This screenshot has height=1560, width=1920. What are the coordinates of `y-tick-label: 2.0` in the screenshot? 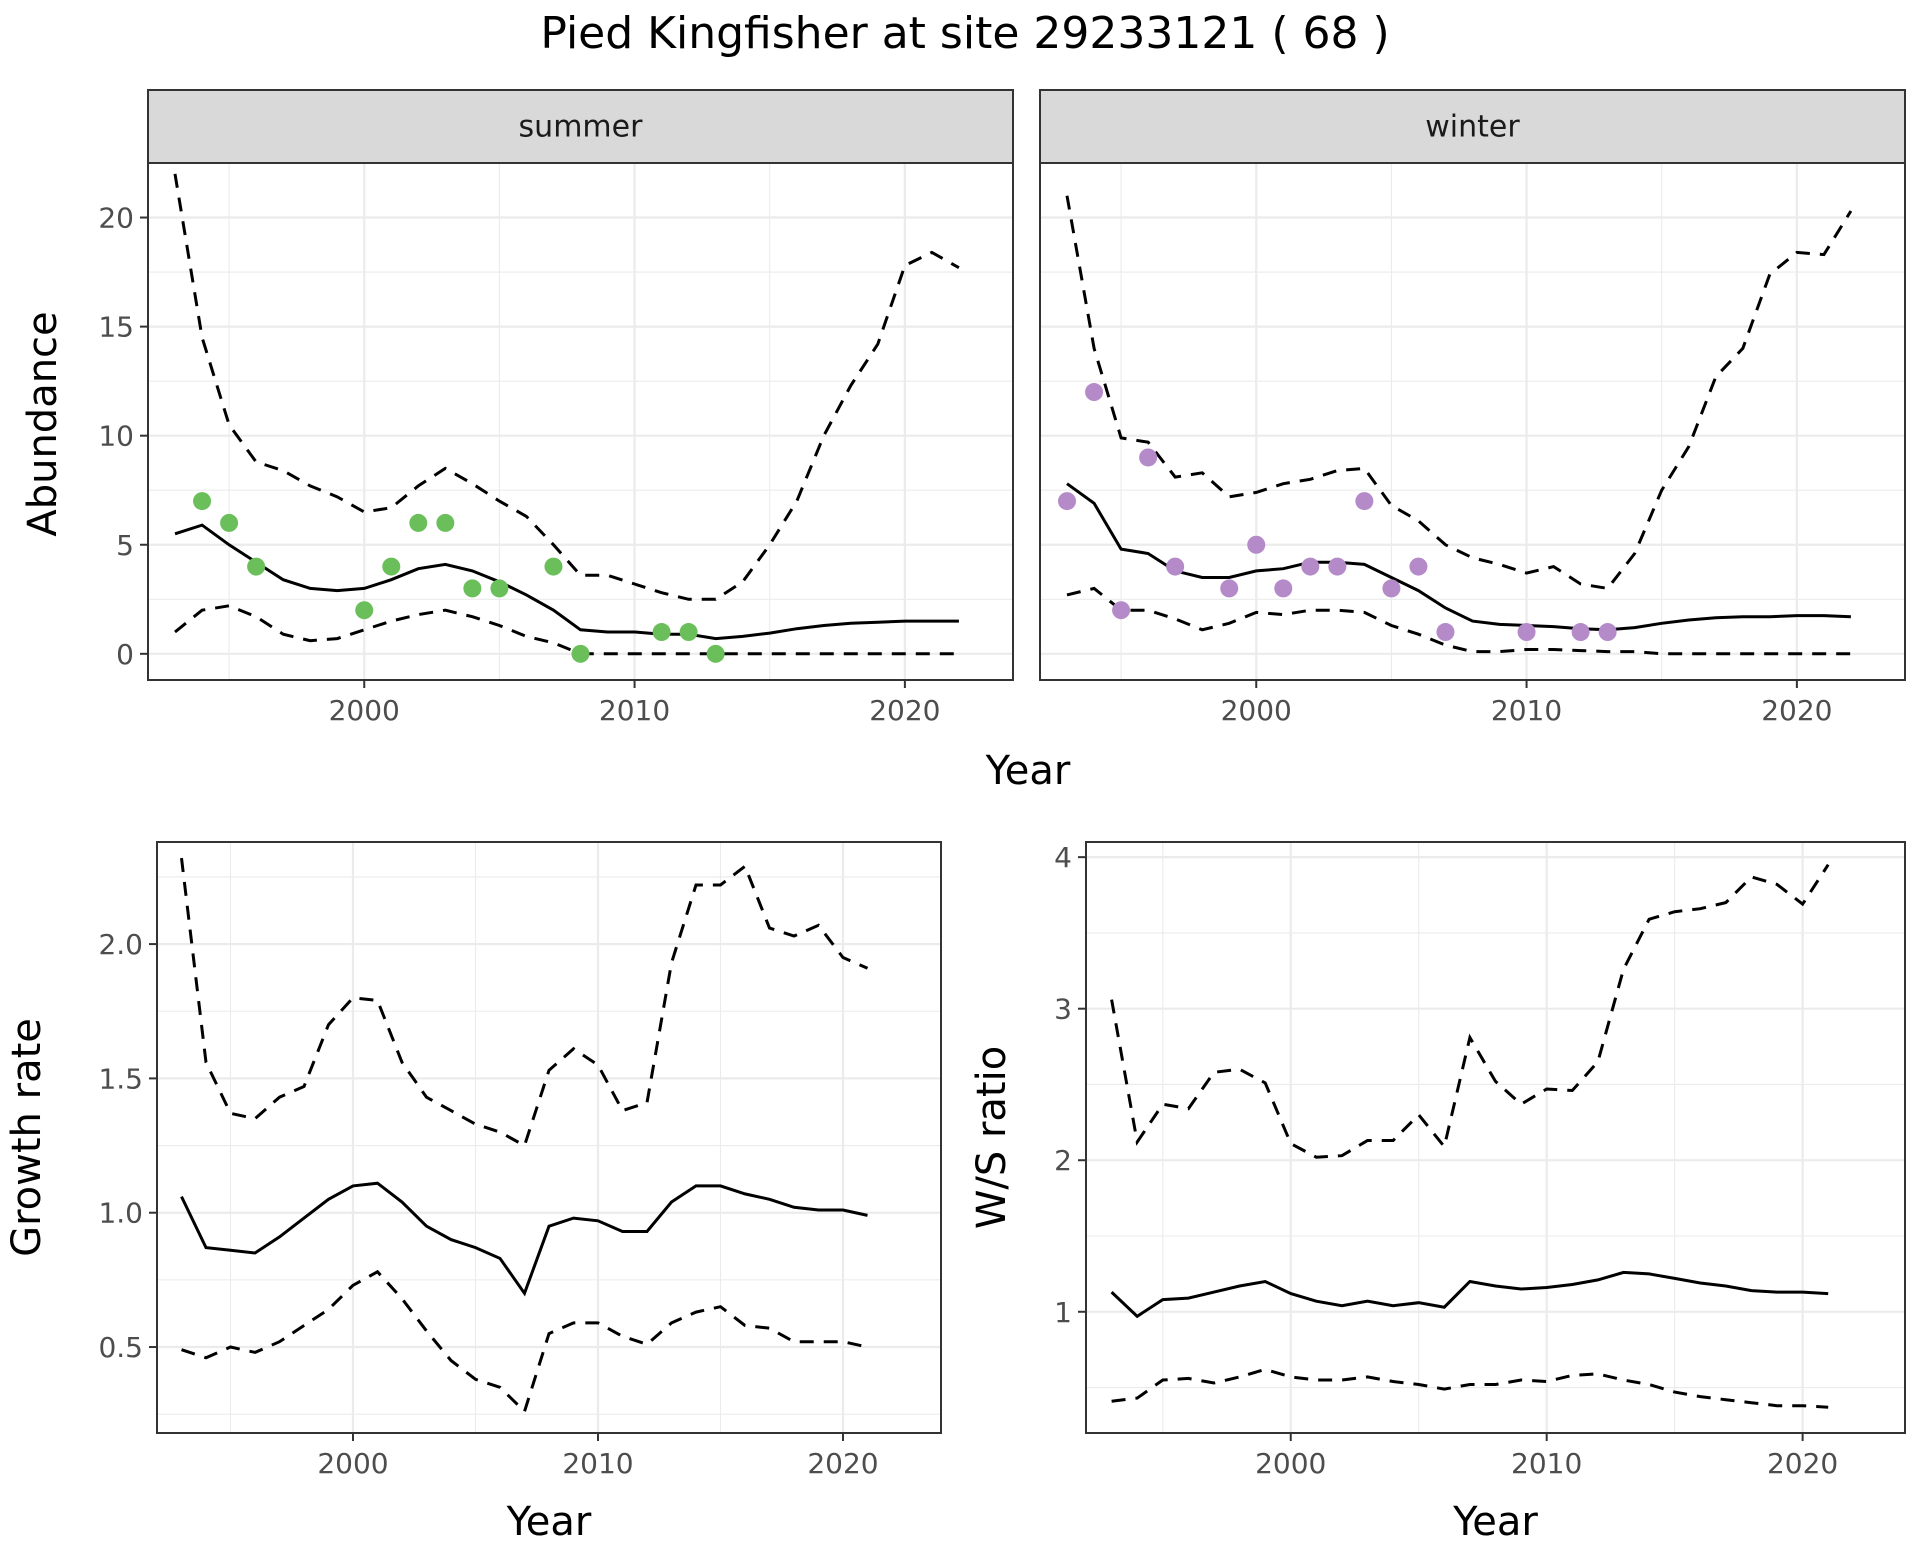 It's located at (120, 944).